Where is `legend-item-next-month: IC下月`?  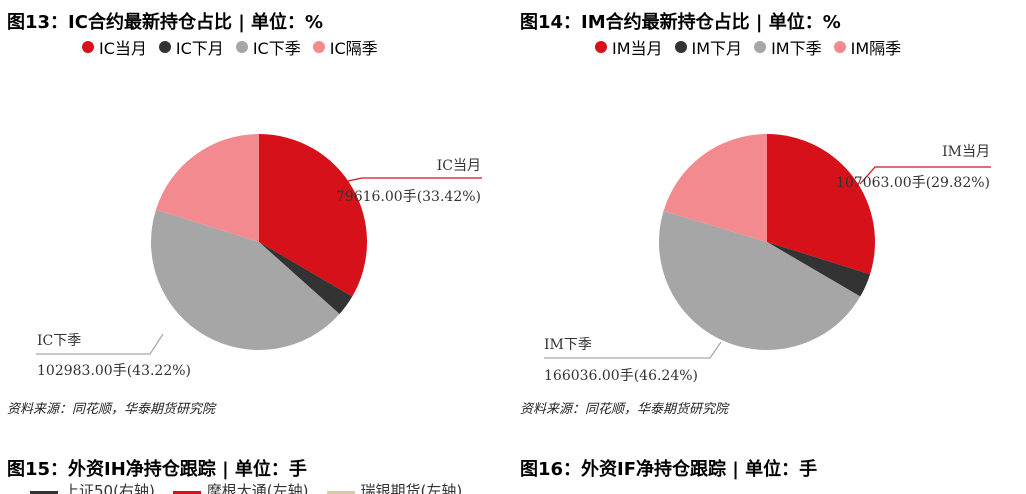
legend-item-next-month: IC下月 is located at coordinates (191, 47).